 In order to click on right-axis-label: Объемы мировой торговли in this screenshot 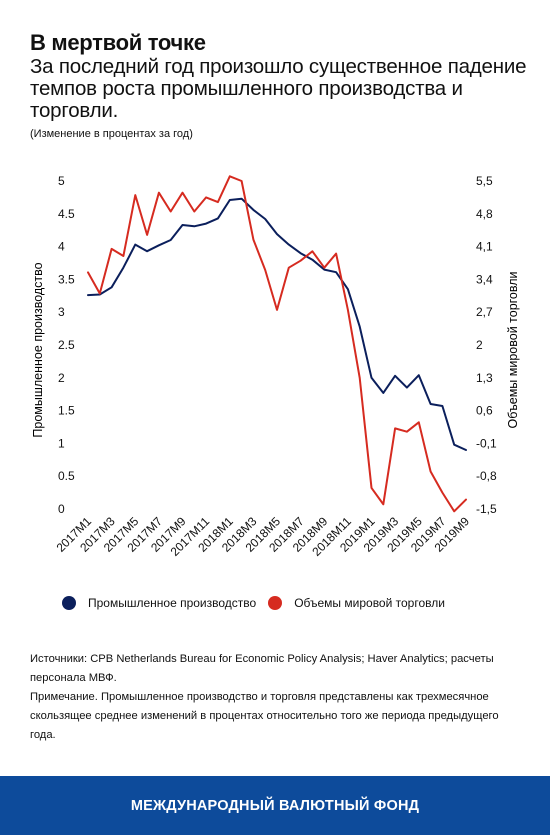, I will do `click(513, 349)`.